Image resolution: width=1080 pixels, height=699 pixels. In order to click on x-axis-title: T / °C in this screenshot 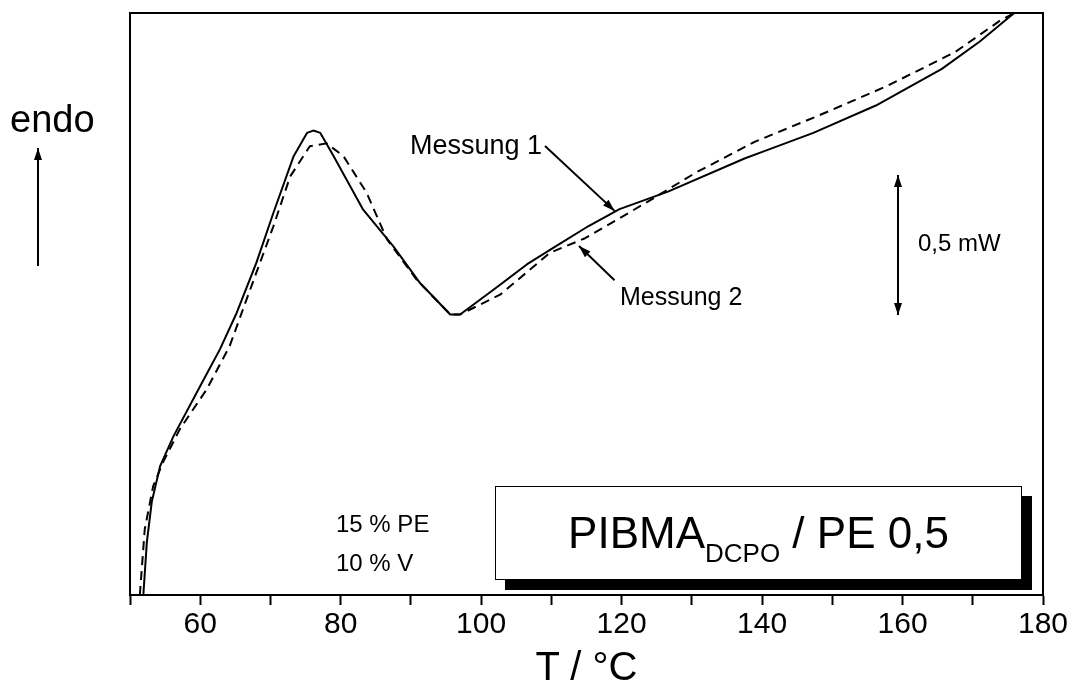, I will do `click(586, 666)`.